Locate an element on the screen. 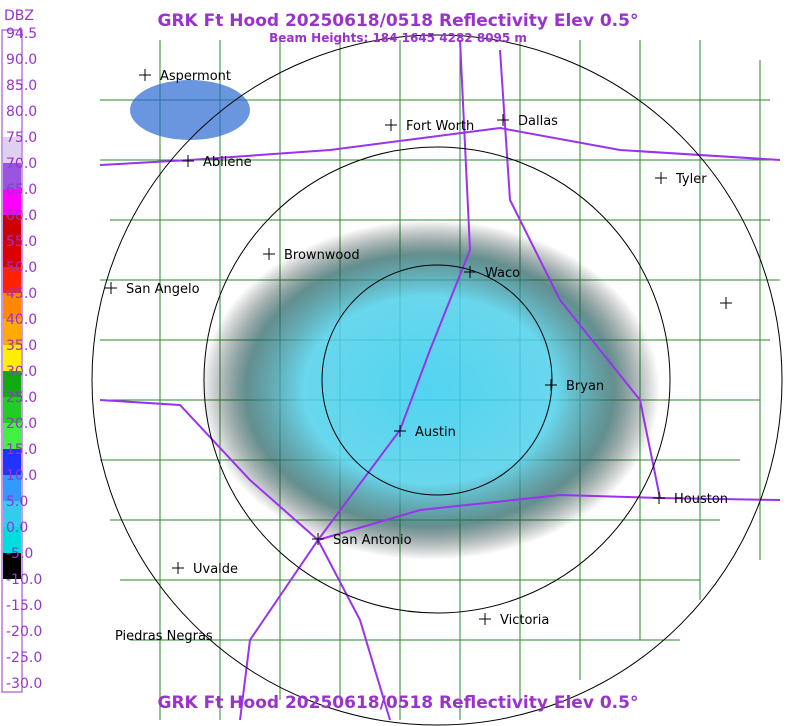 The image size is (797, 726). legend-label: 20.0 is located at coordinates (21, 424).